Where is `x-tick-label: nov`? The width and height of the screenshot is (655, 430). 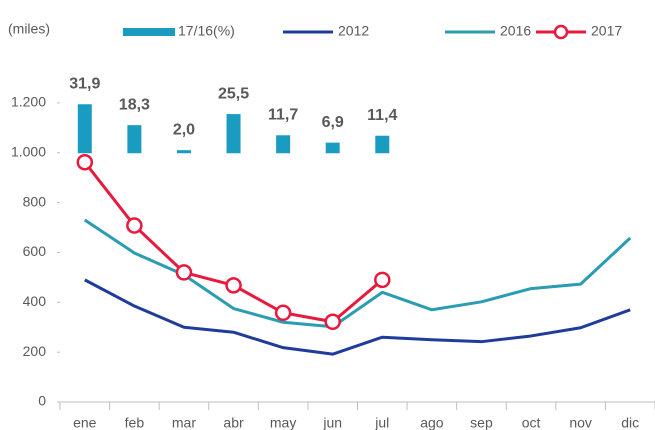
x-tick-label: nov is located at coordinates (580, 422).